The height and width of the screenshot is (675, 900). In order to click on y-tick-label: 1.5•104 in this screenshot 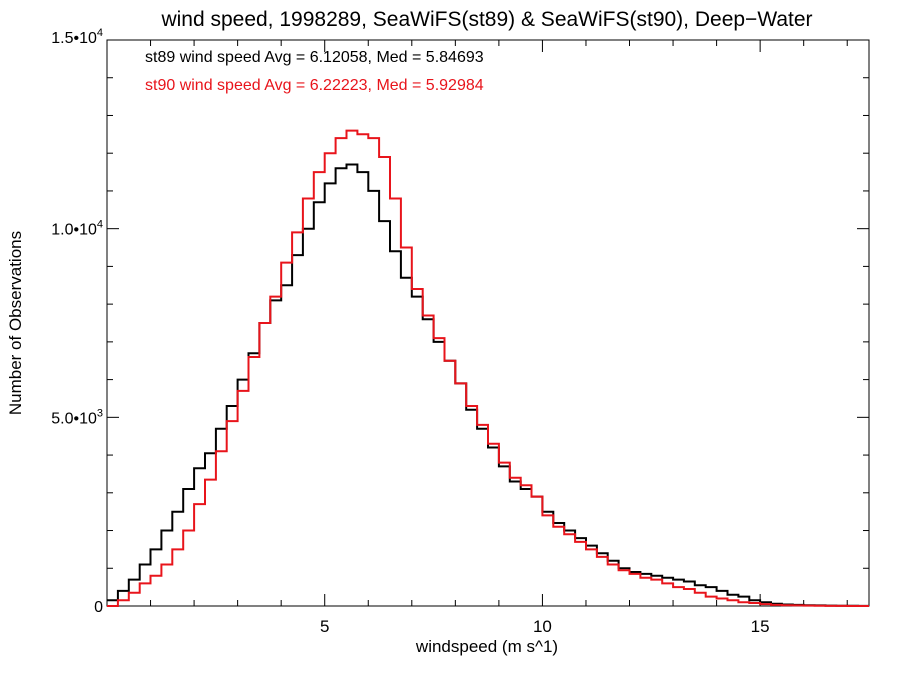, I will do `click(77, 37)`.